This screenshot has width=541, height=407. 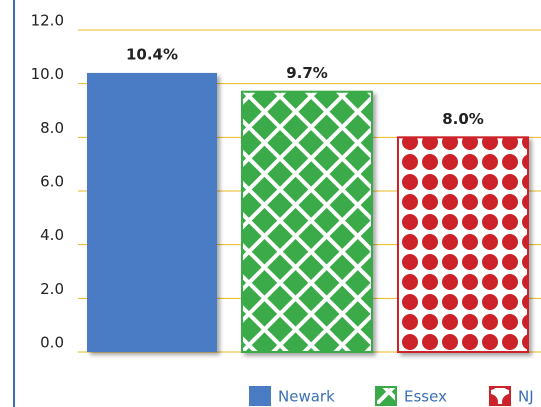 What do you see at coordinates (307, 73) in the screenshot?
I see `value-label: 9.7%` at bounding box center [307, 73].